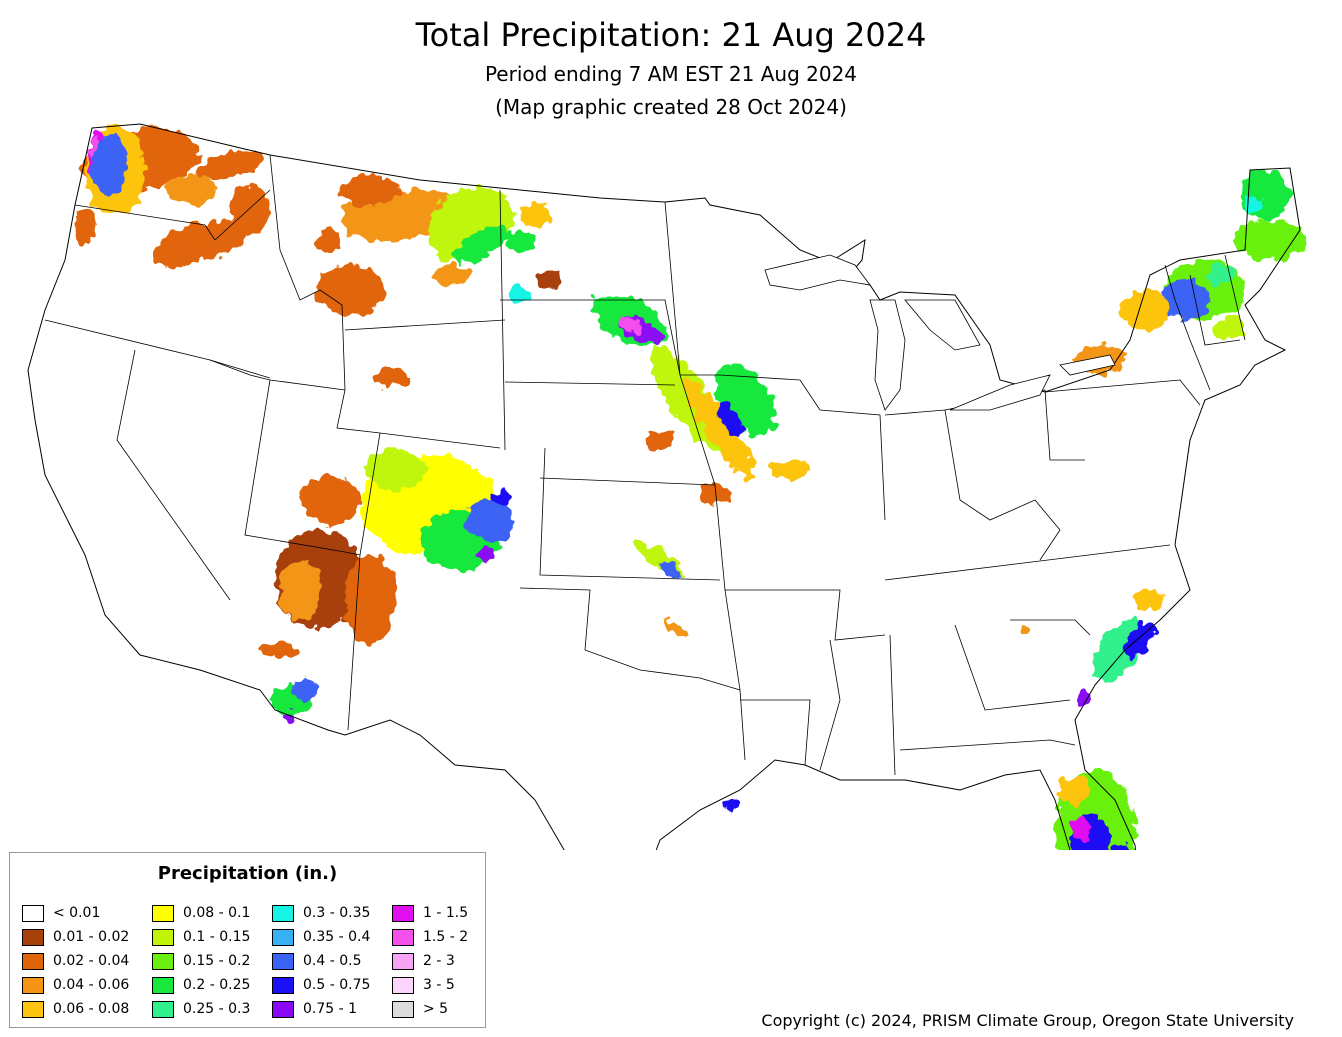 Image resolution: width=1342 pixels, height=1037 pixels. I want to click on legend-item: 0.04 - 0.06, so click(75, 985).